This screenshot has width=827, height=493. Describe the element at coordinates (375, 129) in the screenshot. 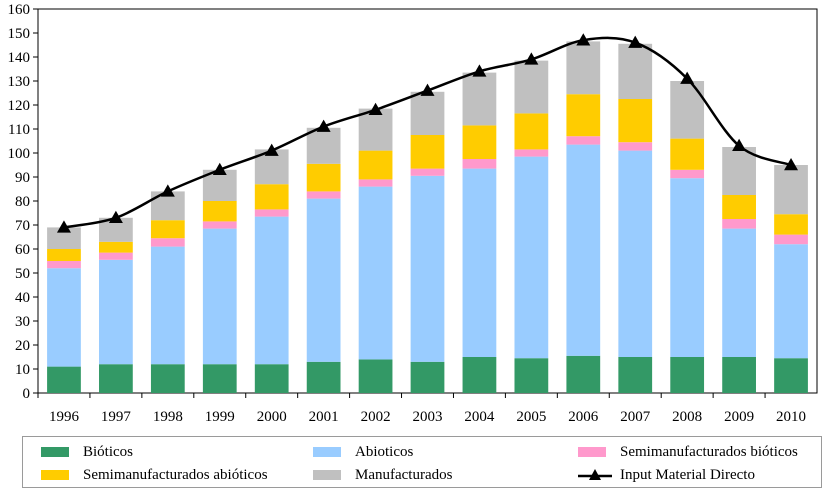

I see `bar-segment-4-2002` at that location.